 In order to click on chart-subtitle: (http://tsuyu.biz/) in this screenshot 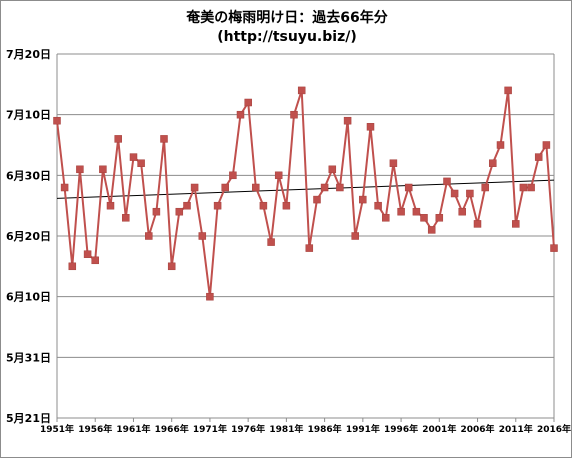, I will do `click(286, 37)`.